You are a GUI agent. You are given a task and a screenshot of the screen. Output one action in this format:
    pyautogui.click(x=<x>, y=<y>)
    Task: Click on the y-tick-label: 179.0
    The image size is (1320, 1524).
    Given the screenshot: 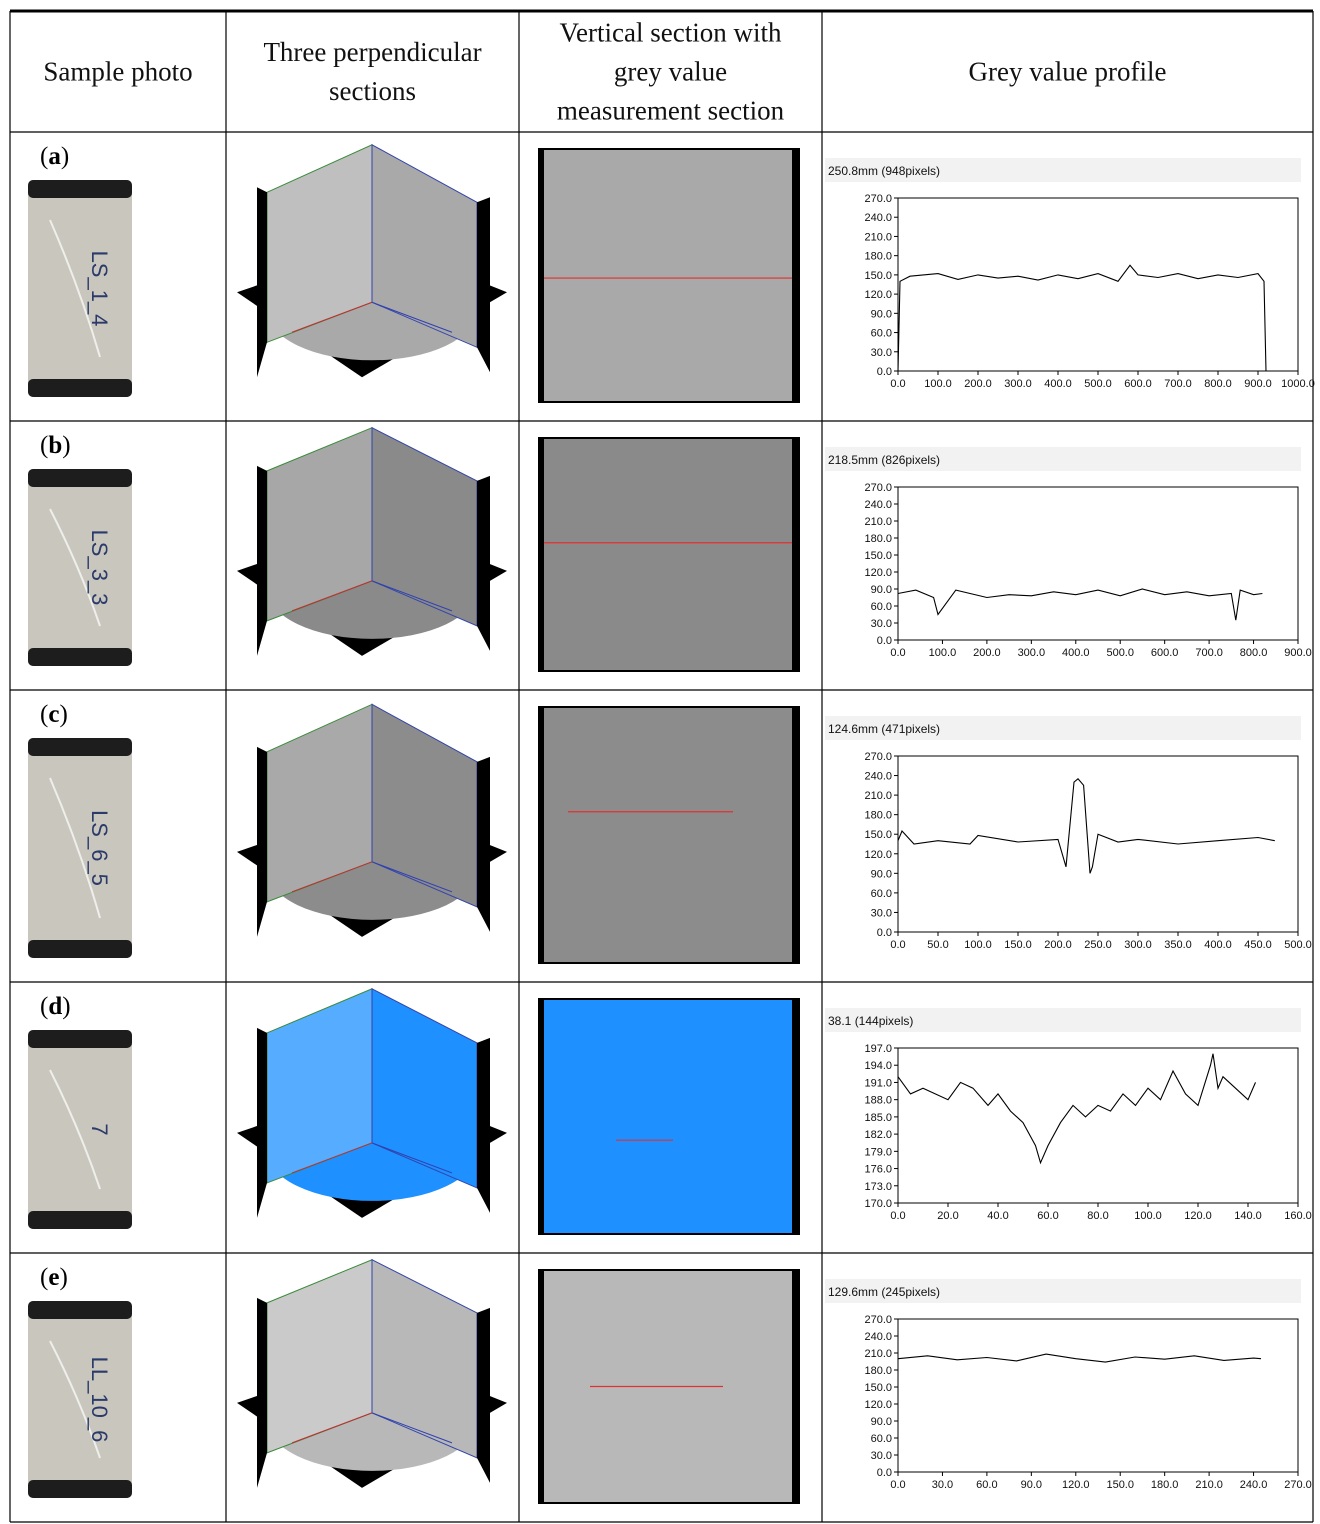 What is the action you would take?
    pyautogui.click(x=878, y=1152)
    